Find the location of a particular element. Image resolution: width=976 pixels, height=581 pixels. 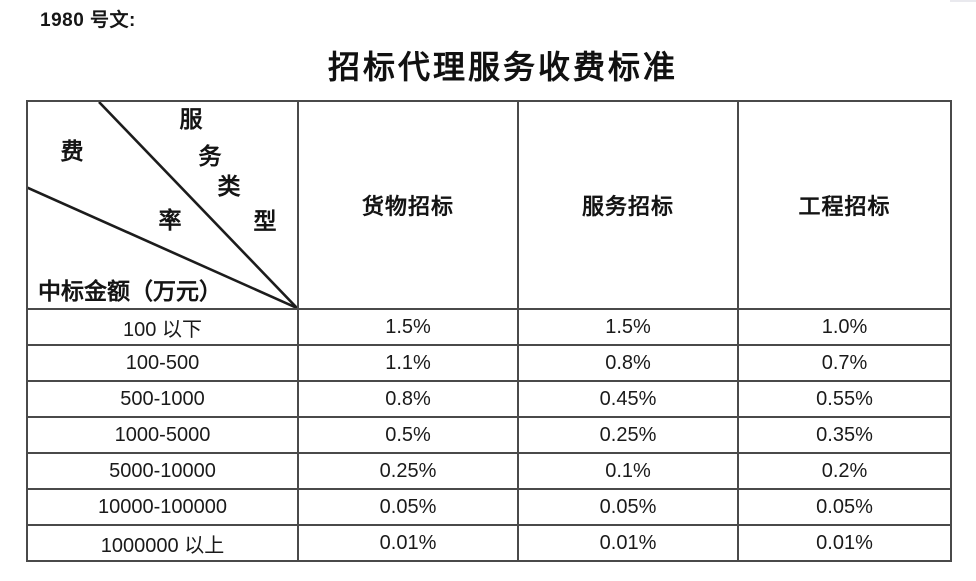

rate-value-cell: 0.55% is located at coordinates (843, 398).